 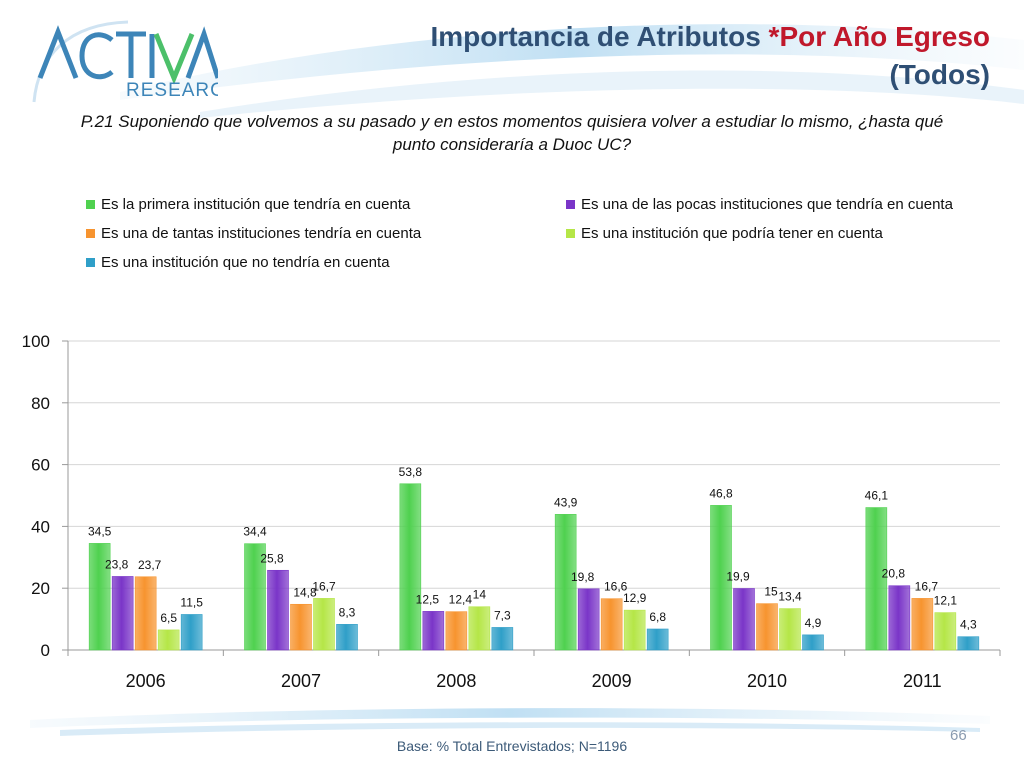 What do you see at coordinates (790, 597) in the screenshot?
I see `data-label: 13,4` at bounding box center [790, 597].